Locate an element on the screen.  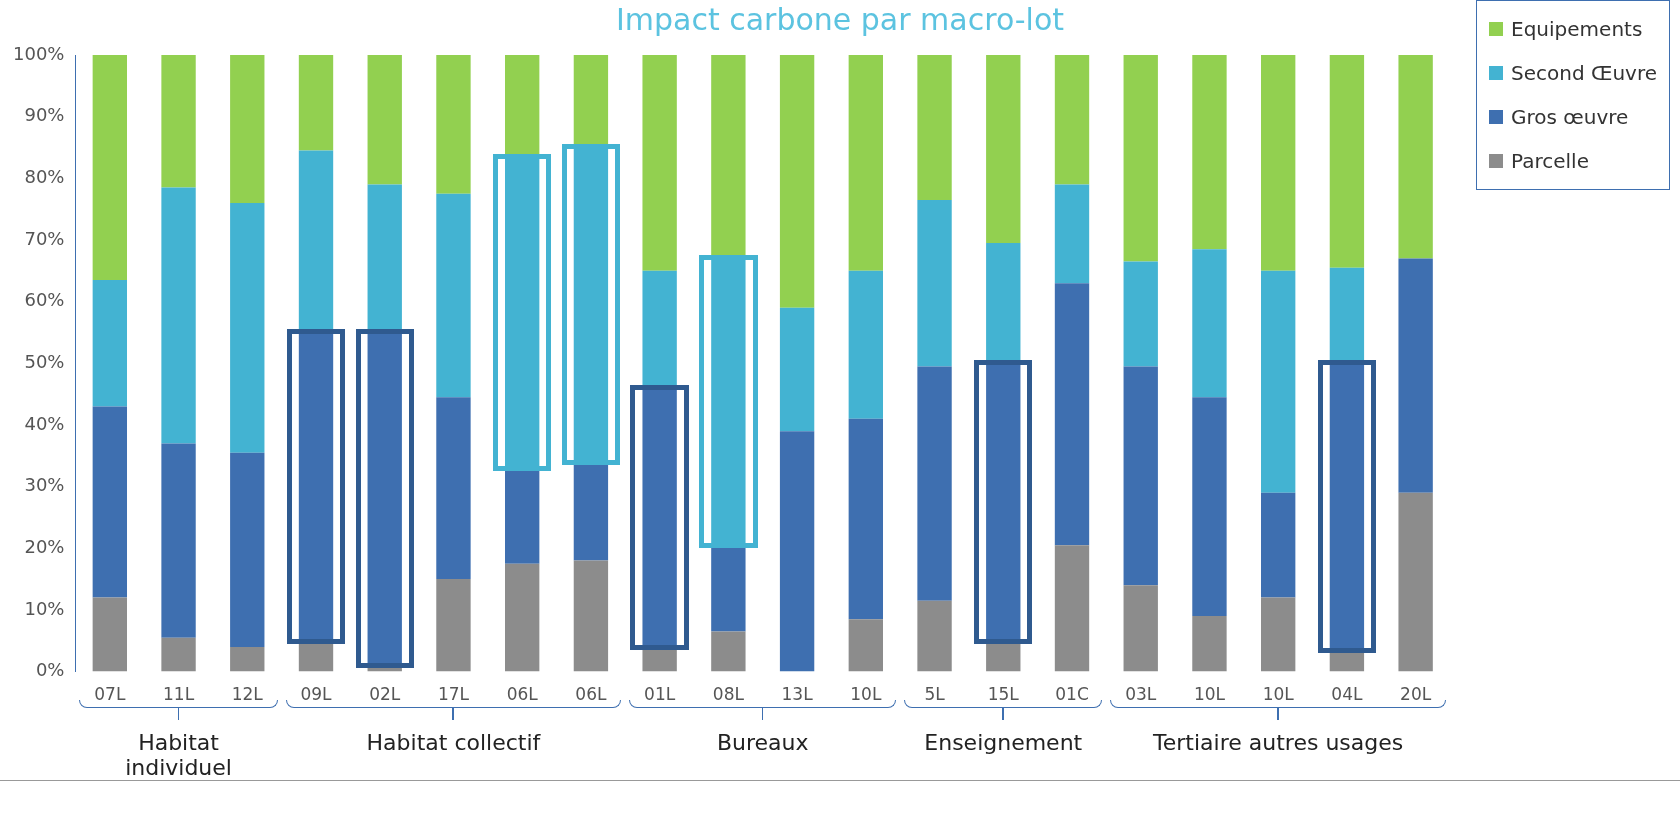
text: Habitat individuel is located at coordinates (178, 755).